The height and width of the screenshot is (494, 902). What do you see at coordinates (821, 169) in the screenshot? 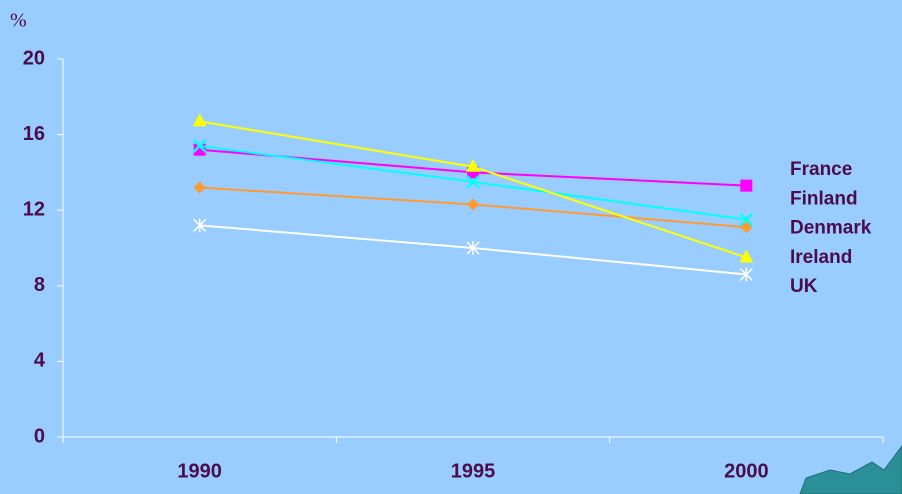
I see `legend-label: France` at bounding box center [821, 169].